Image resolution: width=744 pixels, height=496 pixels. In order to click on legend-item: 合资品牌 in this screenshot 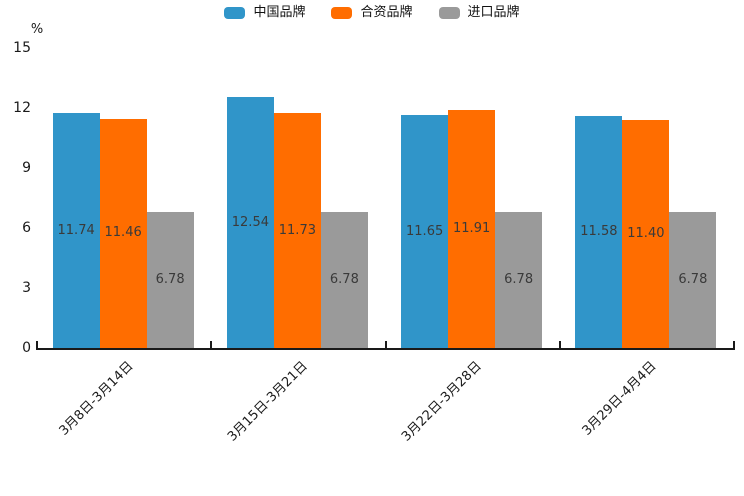, I will do `click(372, 12)`.